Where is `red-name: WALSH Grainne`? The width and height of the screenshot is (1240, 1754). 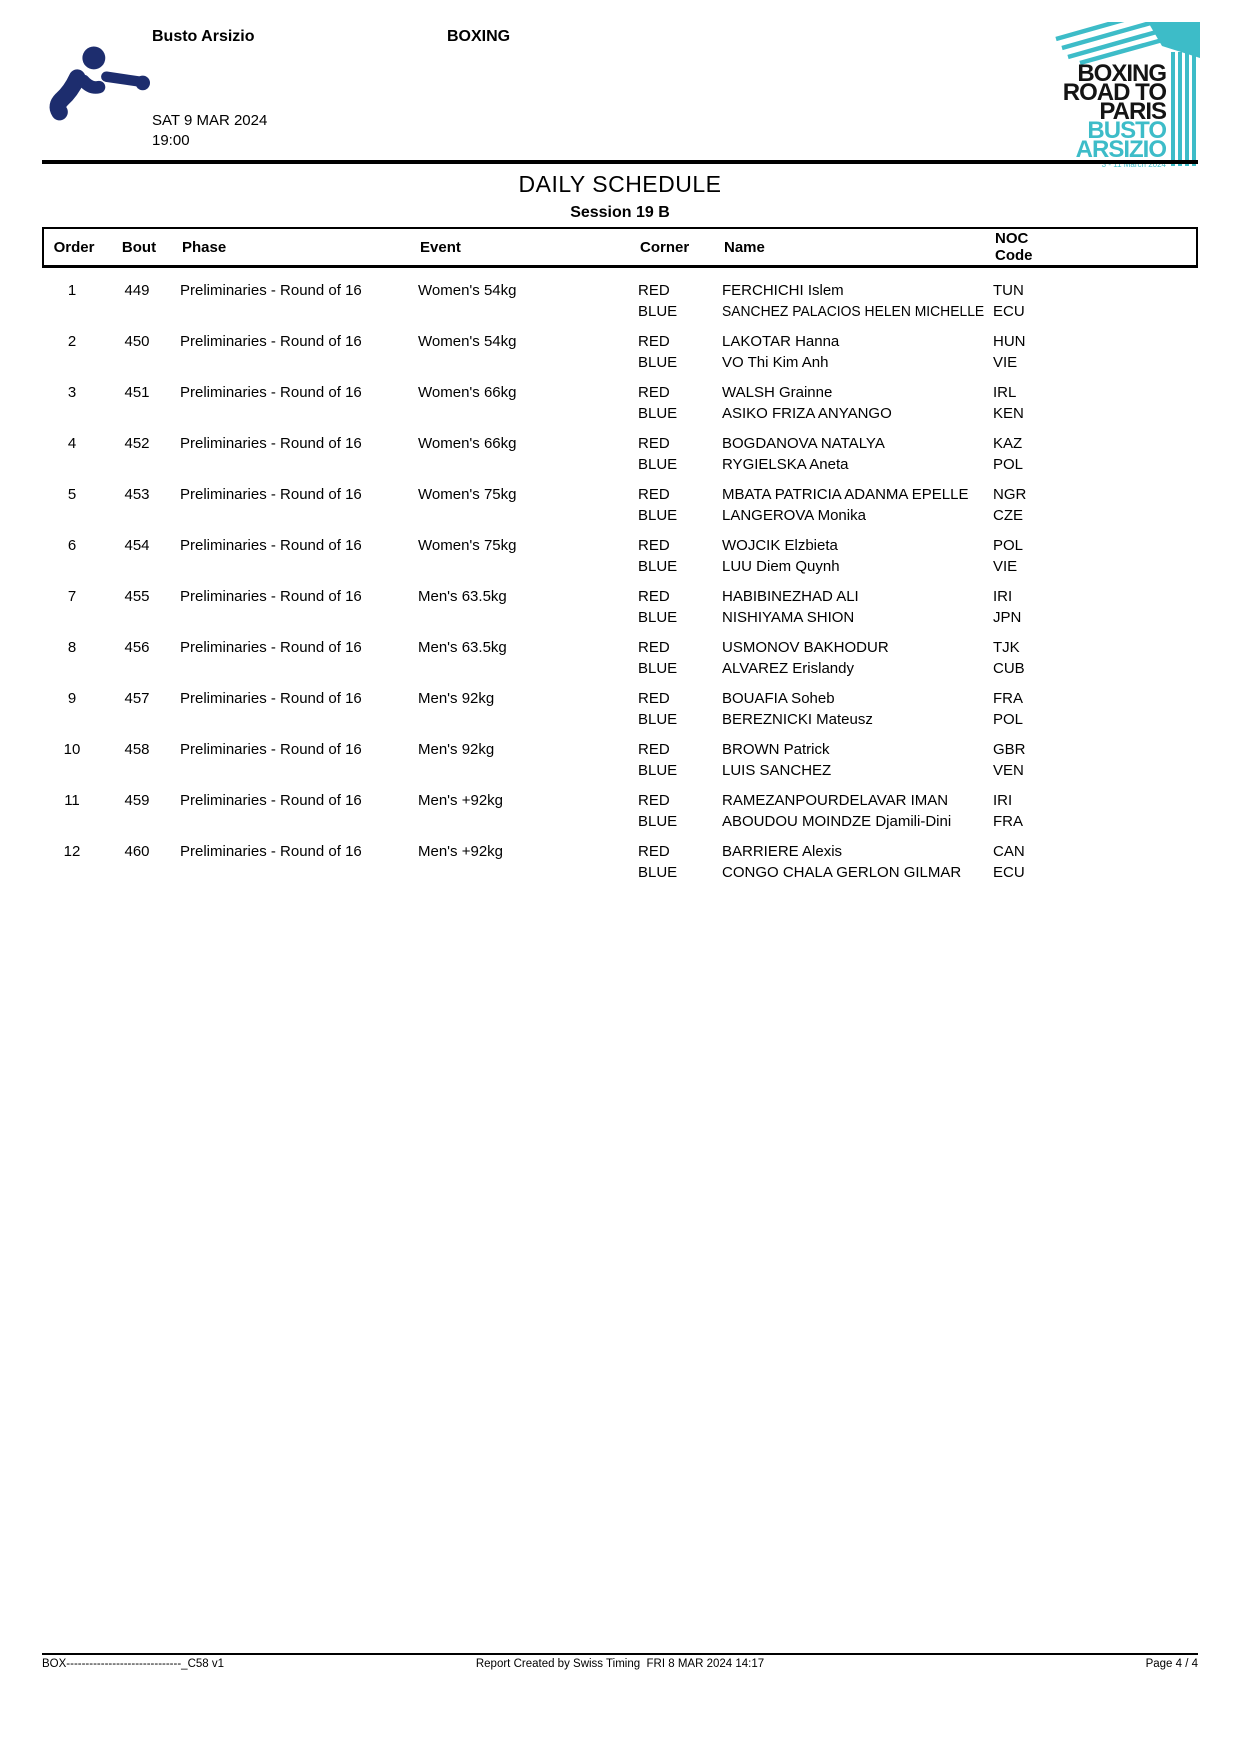
red-name: WALSH Grainne is located at coordinates (777, 392).